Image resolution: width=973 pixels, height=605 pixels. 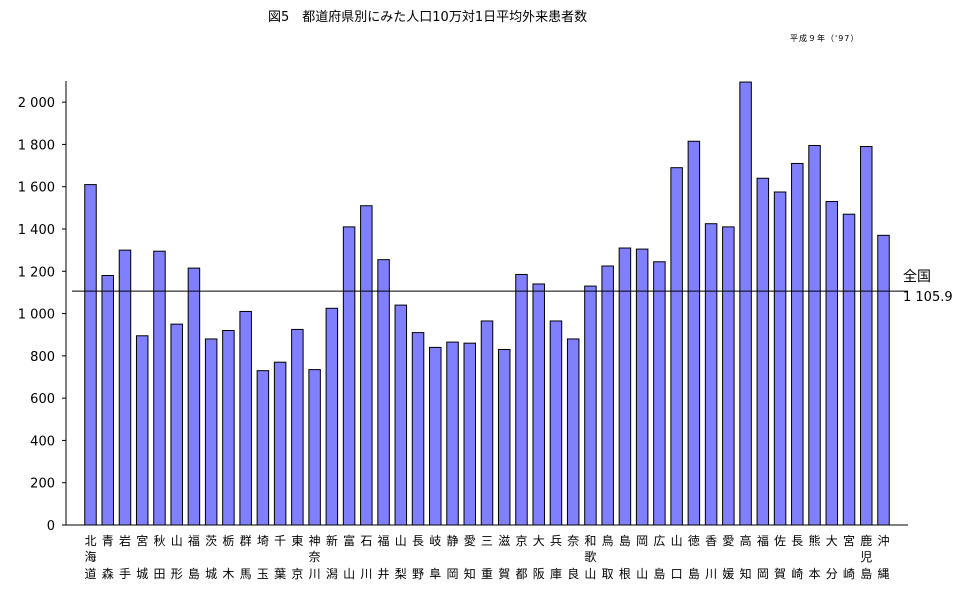 I want to click on category-label: 三重, so click(x=487, y=557).